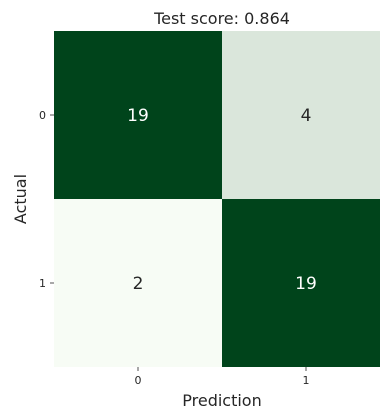  Describe the element at coordinates (306, 380) in the screenshot. I see `x-tick-label-1: 1` at that location.